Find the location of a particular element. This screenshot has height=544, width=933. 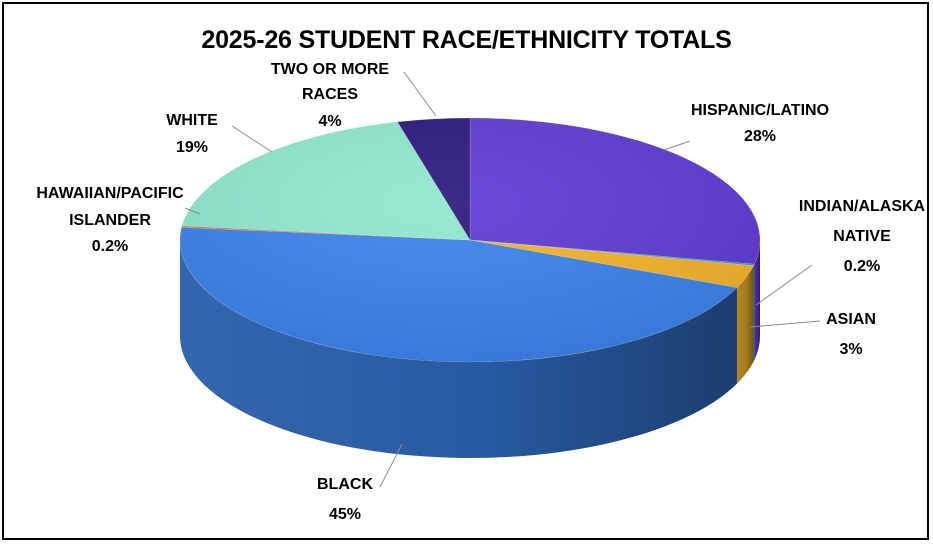

slice-value-label-3: 45% is located at coordinates (345, 514).